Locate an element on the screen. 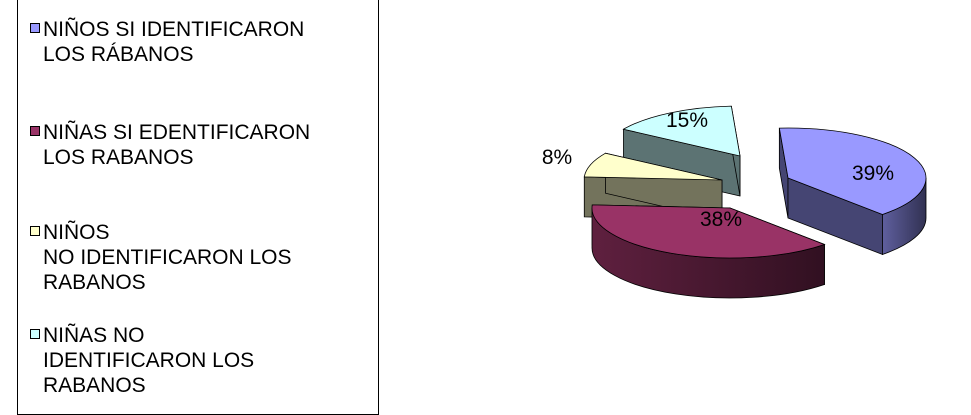  data-label: 8% is located at coordinates (557, 157).